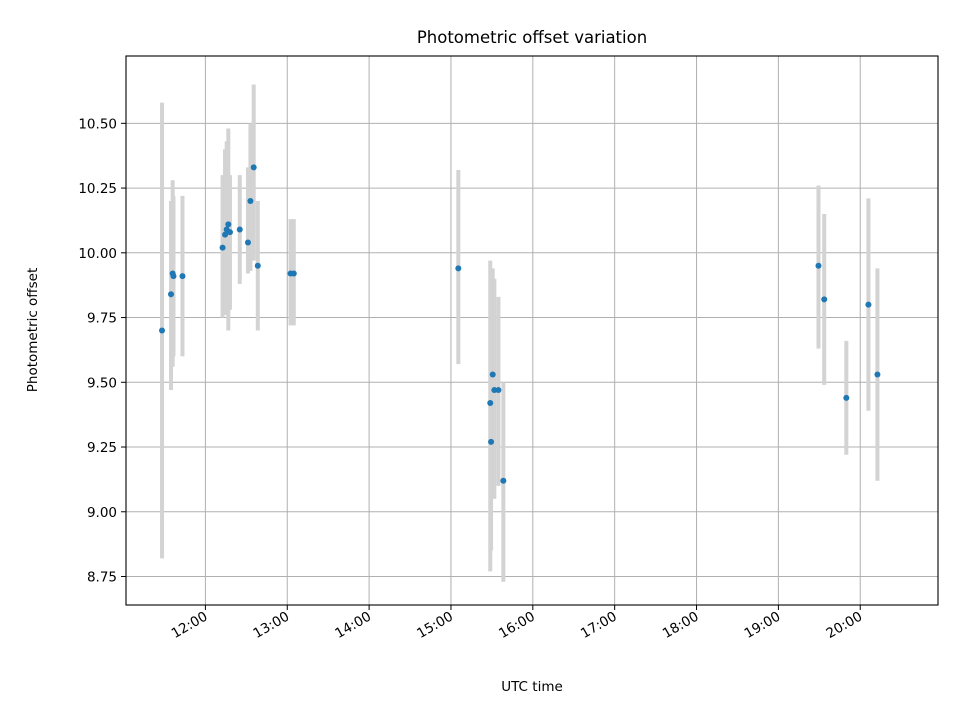 Image resolution: width=960 pixels, height=720 pixels. What do you see at coordinates (532, 37) in the screenshot?
I see `chart-title: Photometric offset variation` at bounding box center [532, 37].